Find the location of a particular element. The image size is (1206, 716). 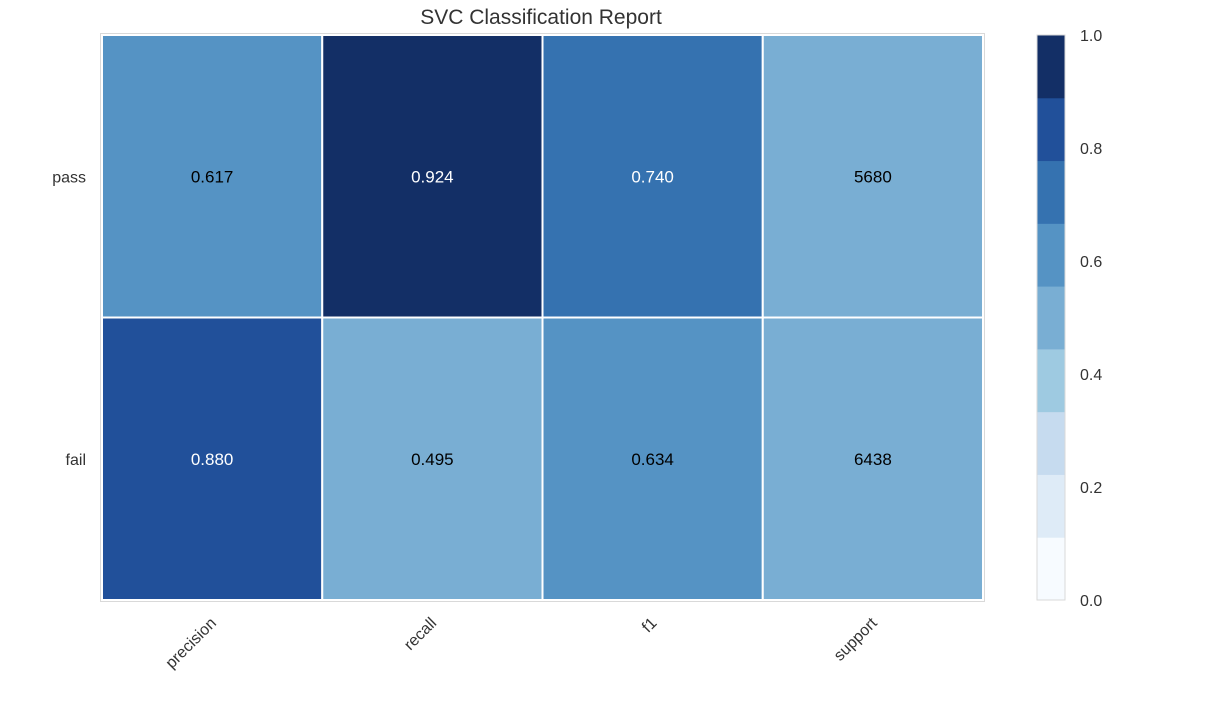

cell-label-fail-f1: 0.634 is located at coordinates (652, 459).